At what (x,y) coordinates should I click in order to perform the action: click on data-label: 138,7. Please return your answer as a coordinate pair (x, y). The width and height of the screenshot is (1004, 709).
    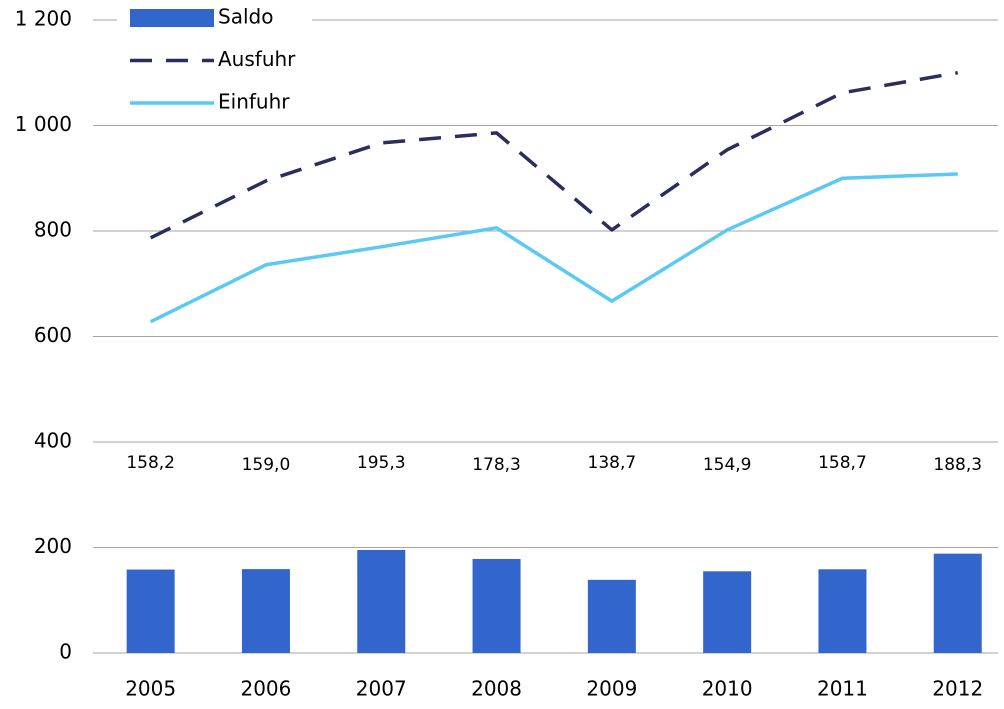
    Looking at the image, I should click on (612, 463).